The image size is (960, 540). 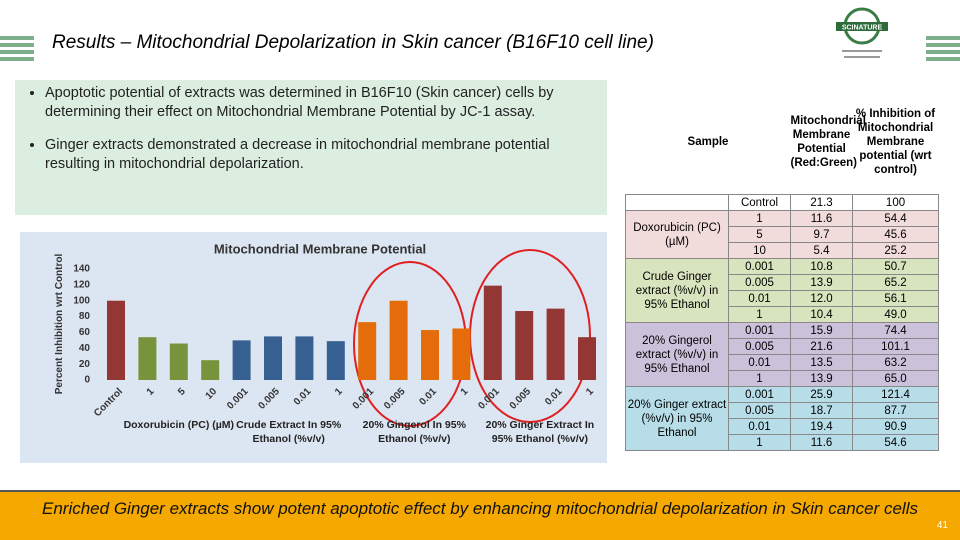 I want to click on table-cell: 63.2, so click(x=896, y=362).